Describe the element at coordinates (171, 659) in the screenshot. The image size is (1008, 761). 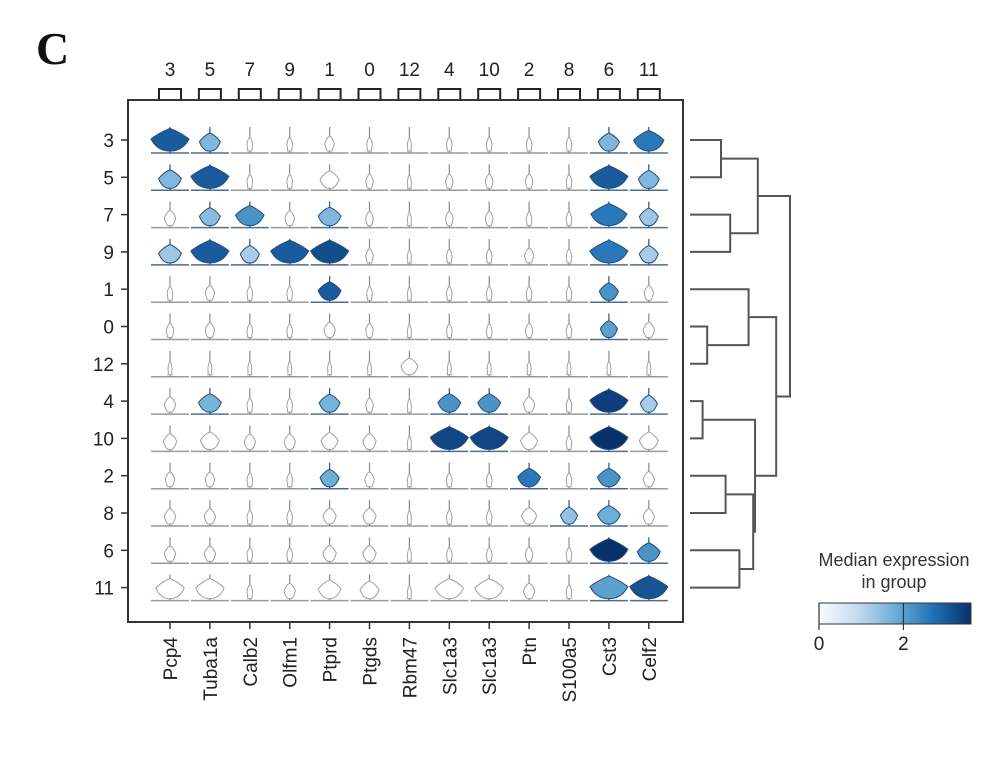
I see `gene-tick-label: Pcp4` at that location.